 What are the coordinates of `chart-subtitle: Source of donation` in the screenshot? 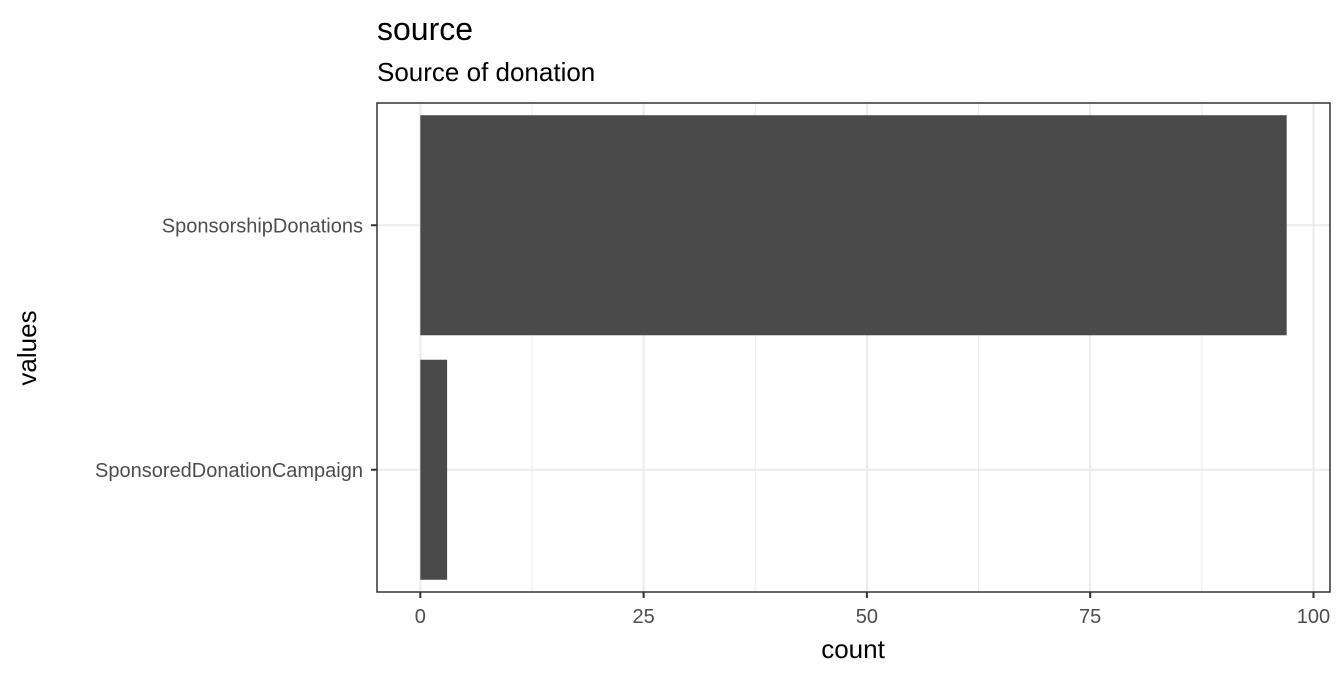 It's located at (486, 72).